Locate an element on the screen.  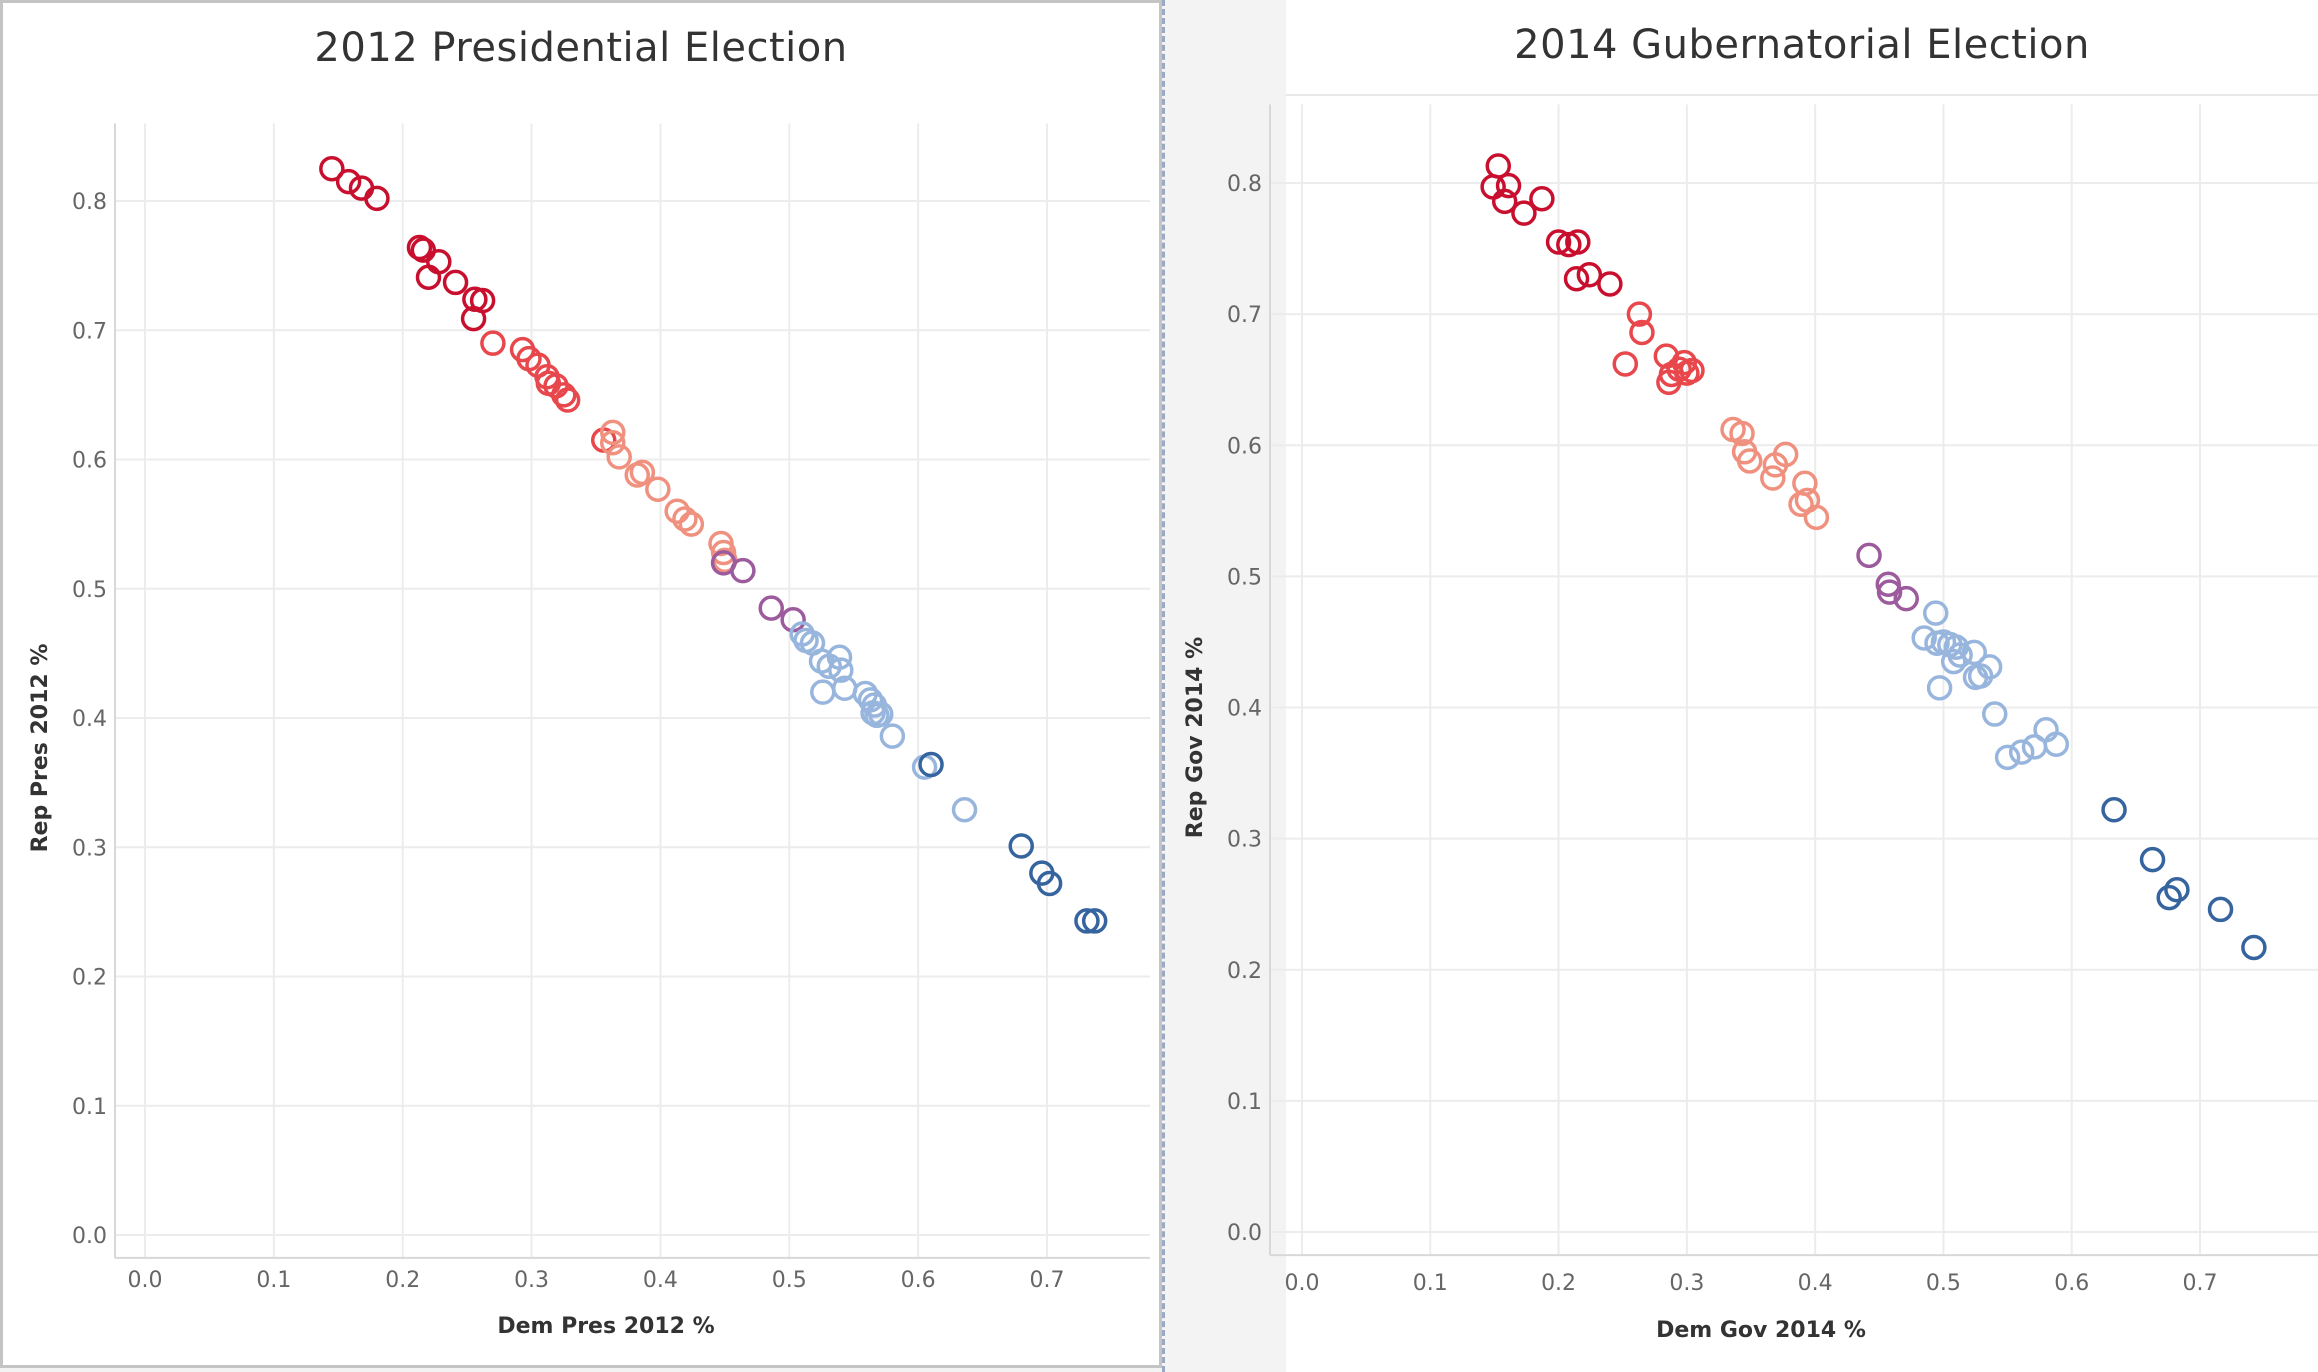
x-tick-label: 0.3 is located at coordinates (531, 1280).